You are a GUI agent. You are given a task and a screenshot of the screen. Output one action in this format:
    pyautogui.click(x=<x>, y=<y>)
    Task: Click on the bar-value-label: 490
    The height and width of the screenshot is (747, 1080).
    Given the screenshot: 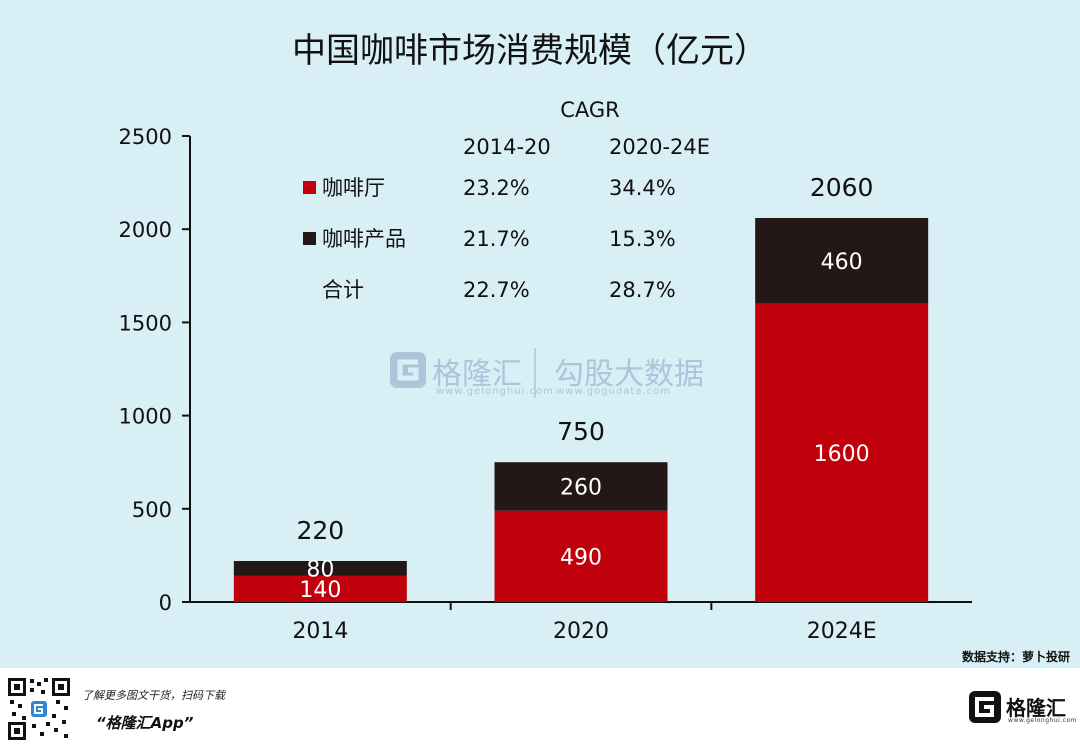 What is the action you would take?
    pyautogui.click(x=581, y=557)
    